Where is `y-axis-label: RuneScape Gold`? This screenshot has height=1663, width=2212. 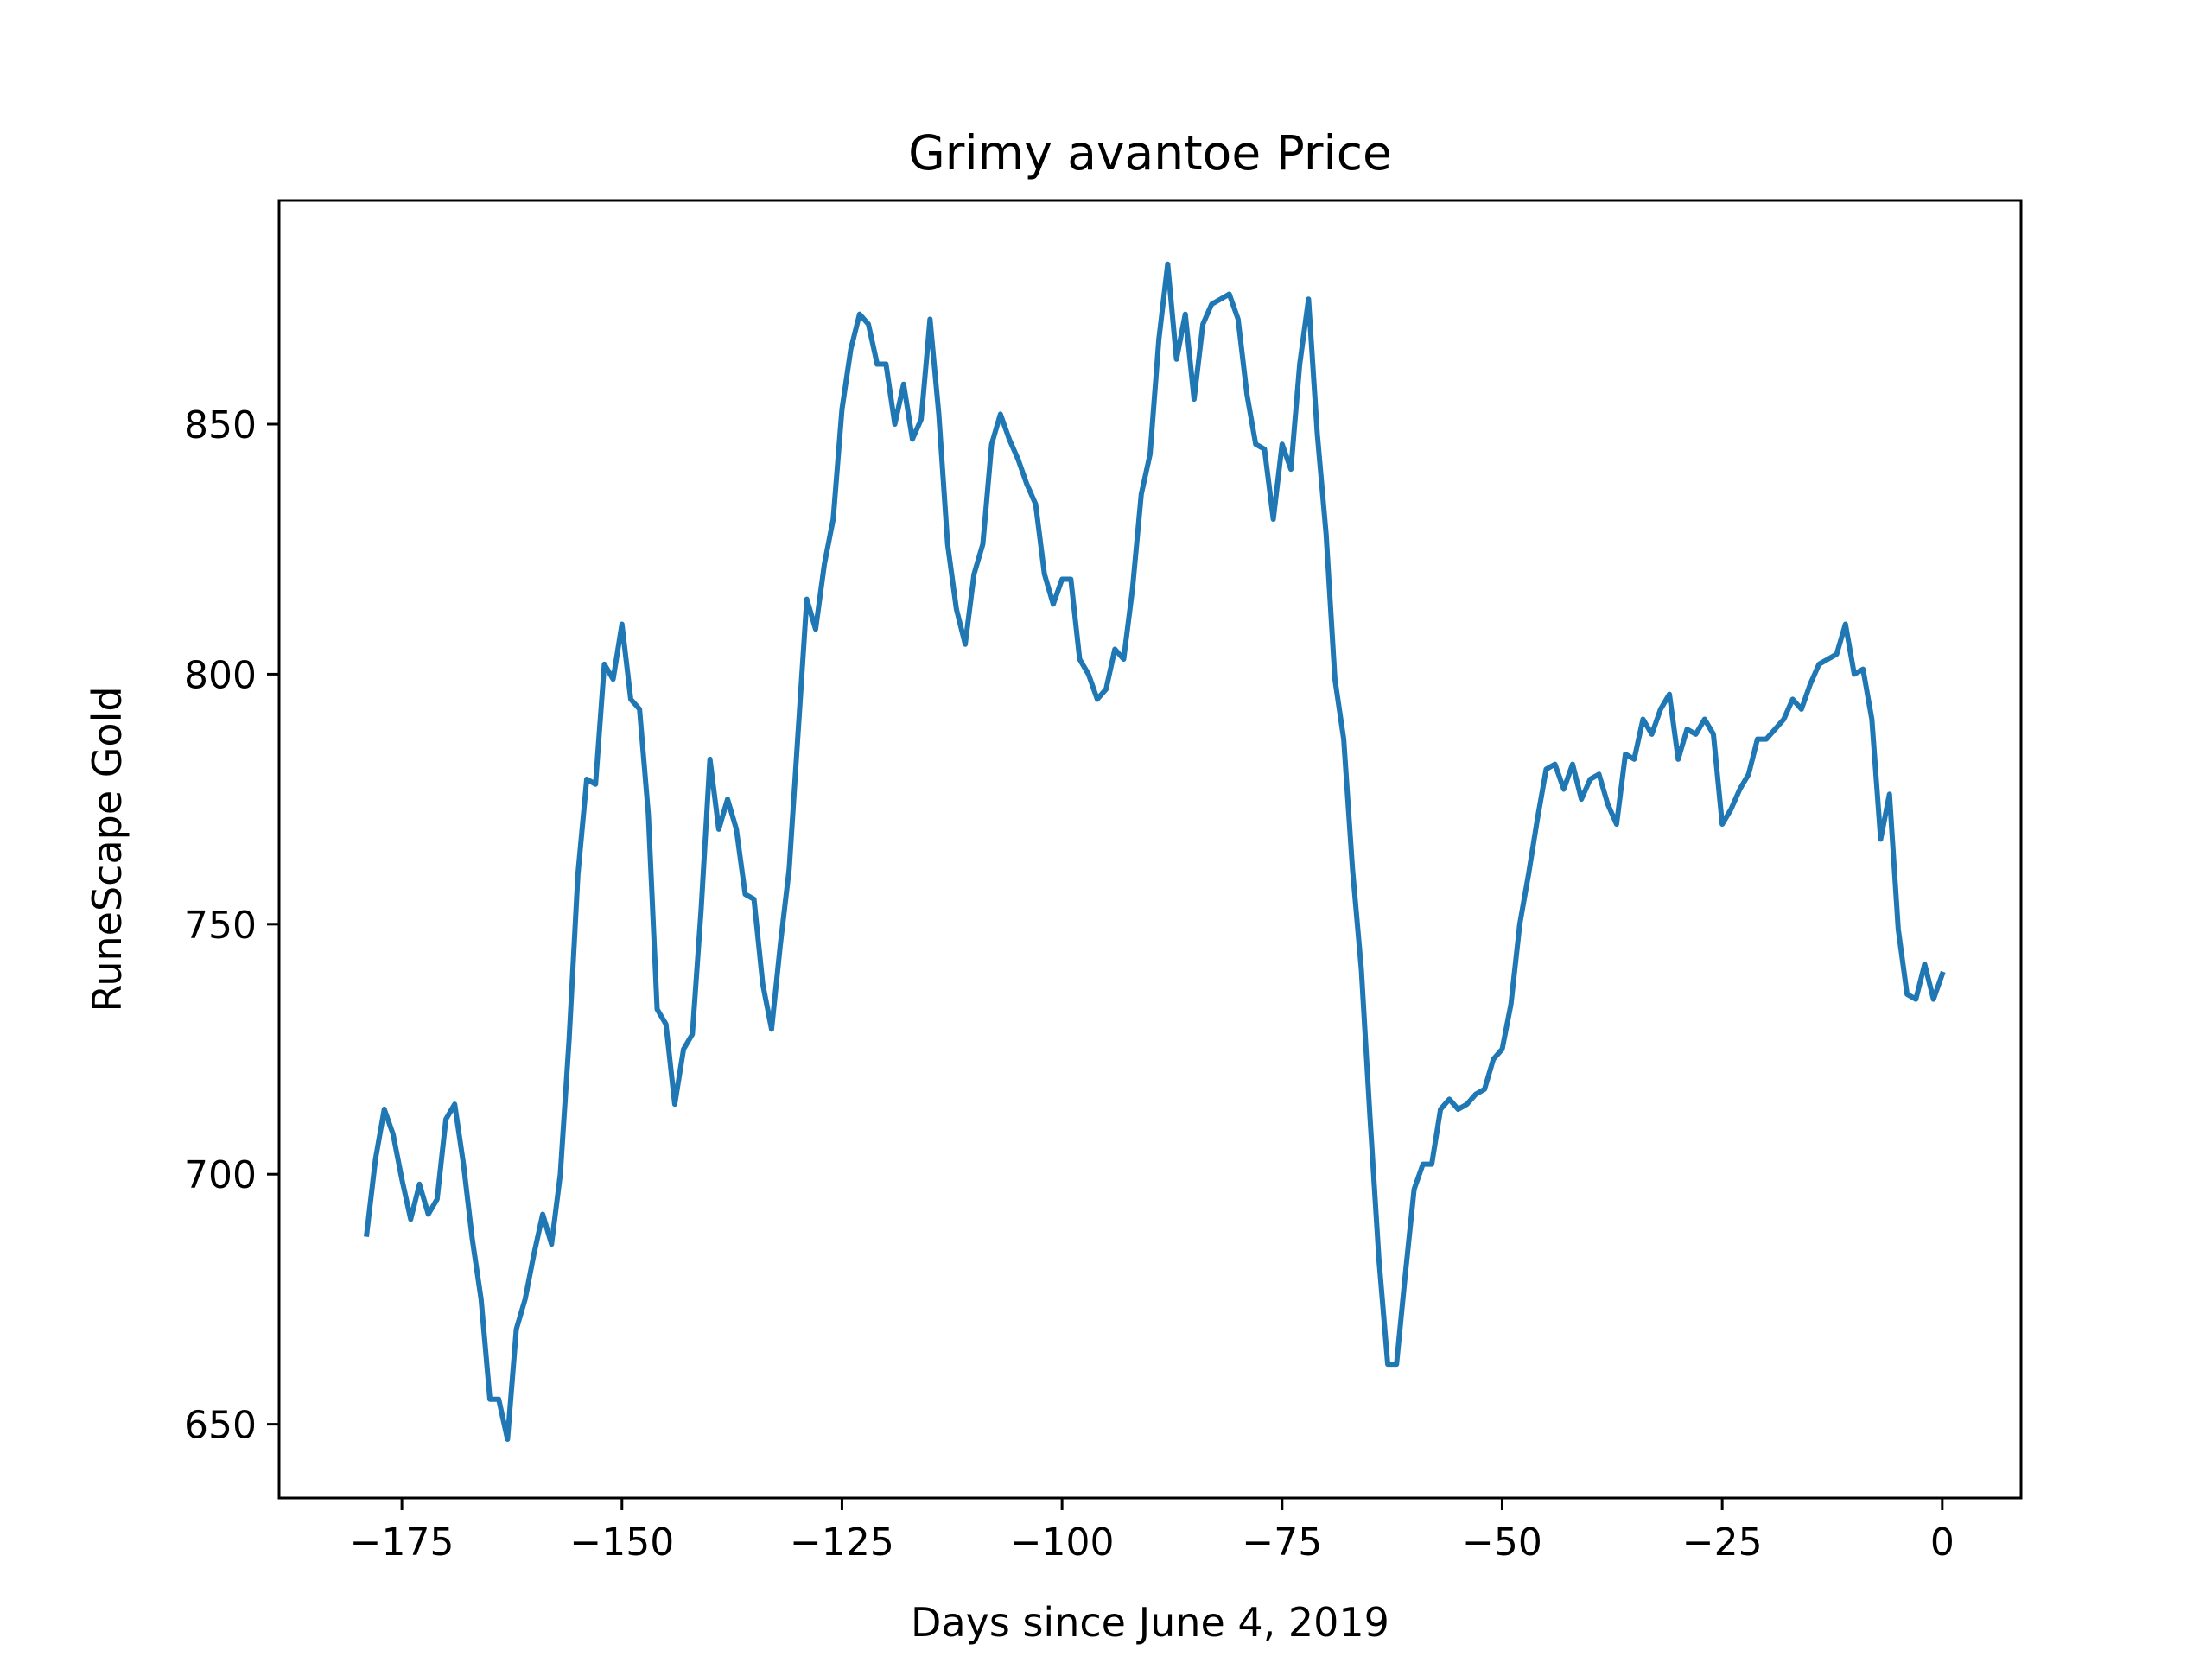 y-axis-label: RuneScape Gold is located at coordinates (107, 849).